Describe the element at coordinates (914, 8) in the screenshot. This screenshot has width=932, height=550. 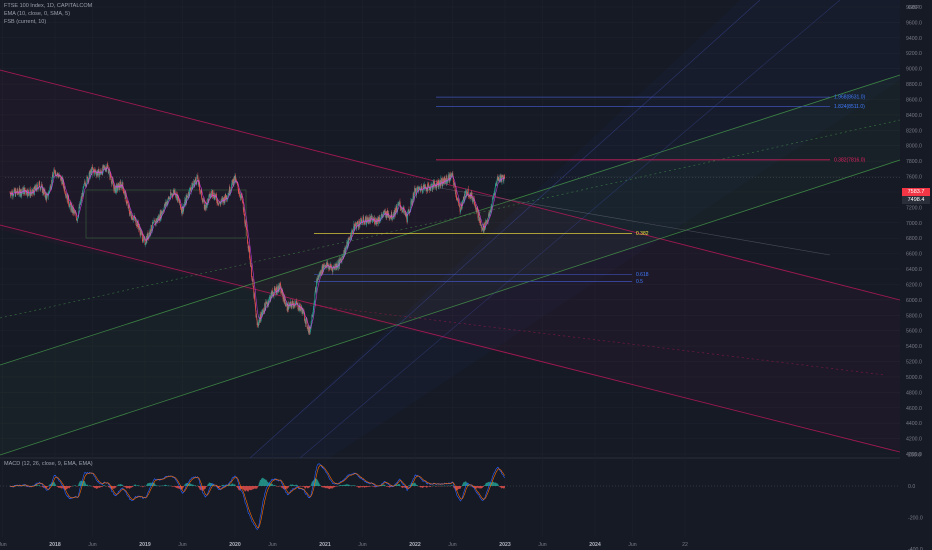
I see `price-tick-label: 9800.0` at that location.